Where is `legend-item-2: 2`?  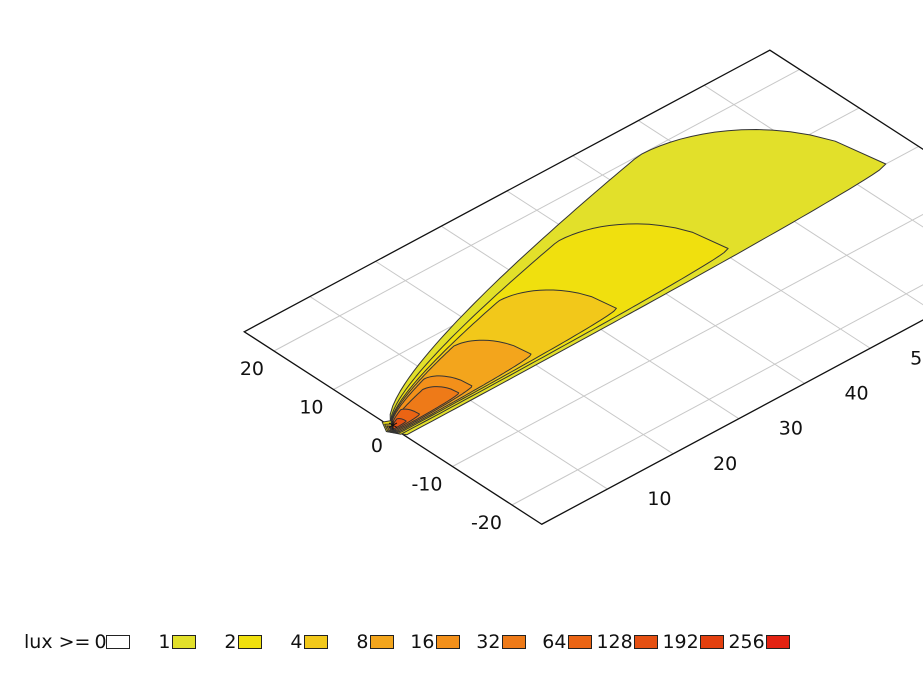
legend-item-2: 2 is located at coordinates (231, 642).